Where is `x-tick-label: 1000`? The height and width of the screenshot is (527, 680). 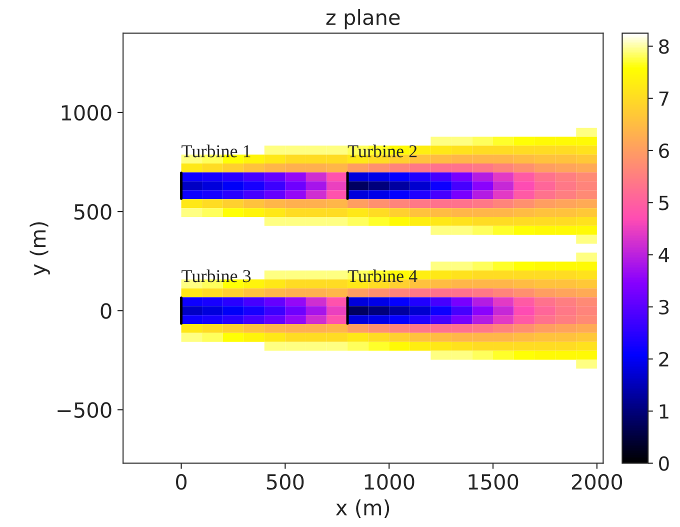
x-tick-label: 1000 is located at coordinates (389, 482).